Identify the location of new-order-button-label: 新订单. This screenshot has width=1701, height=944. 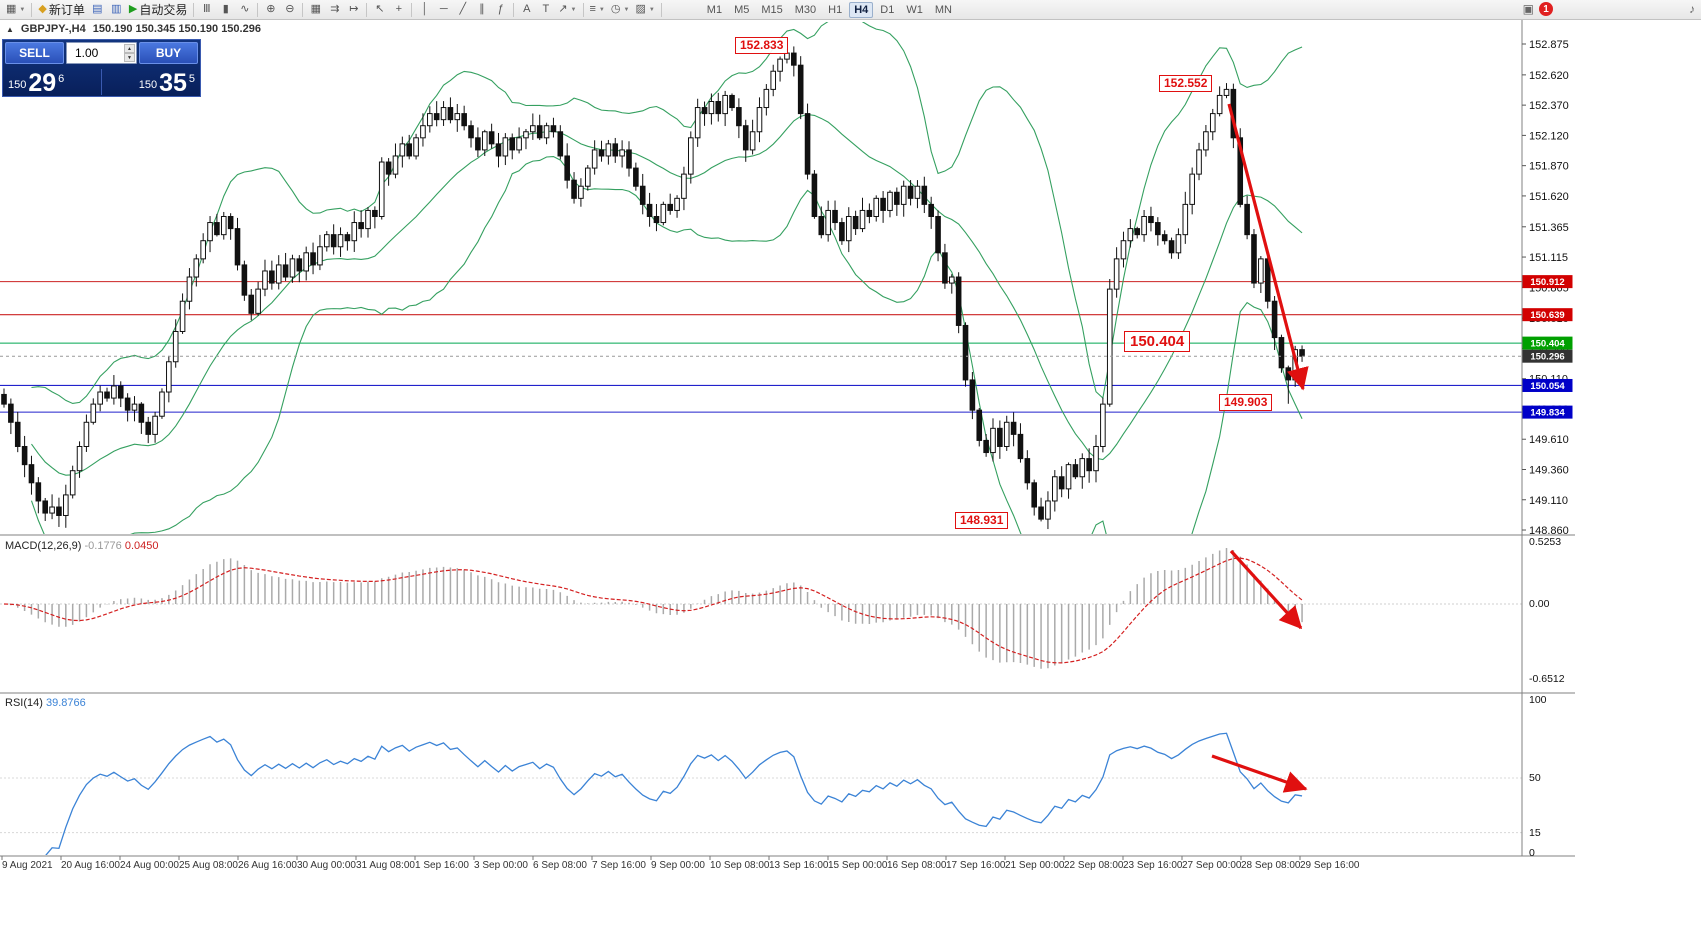
(66, 10).